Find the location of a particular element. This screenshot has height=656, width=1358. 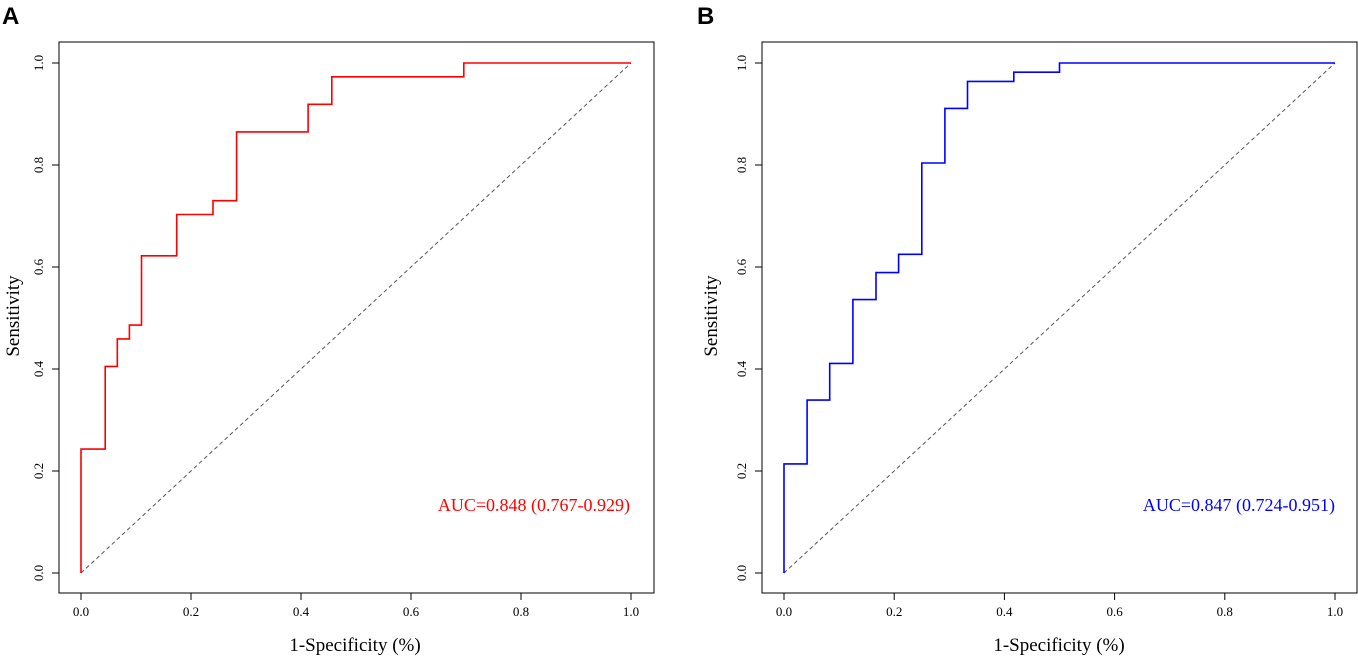

panel-b-x-tick-label: 1.0 is located at coordinates (1335, 611).